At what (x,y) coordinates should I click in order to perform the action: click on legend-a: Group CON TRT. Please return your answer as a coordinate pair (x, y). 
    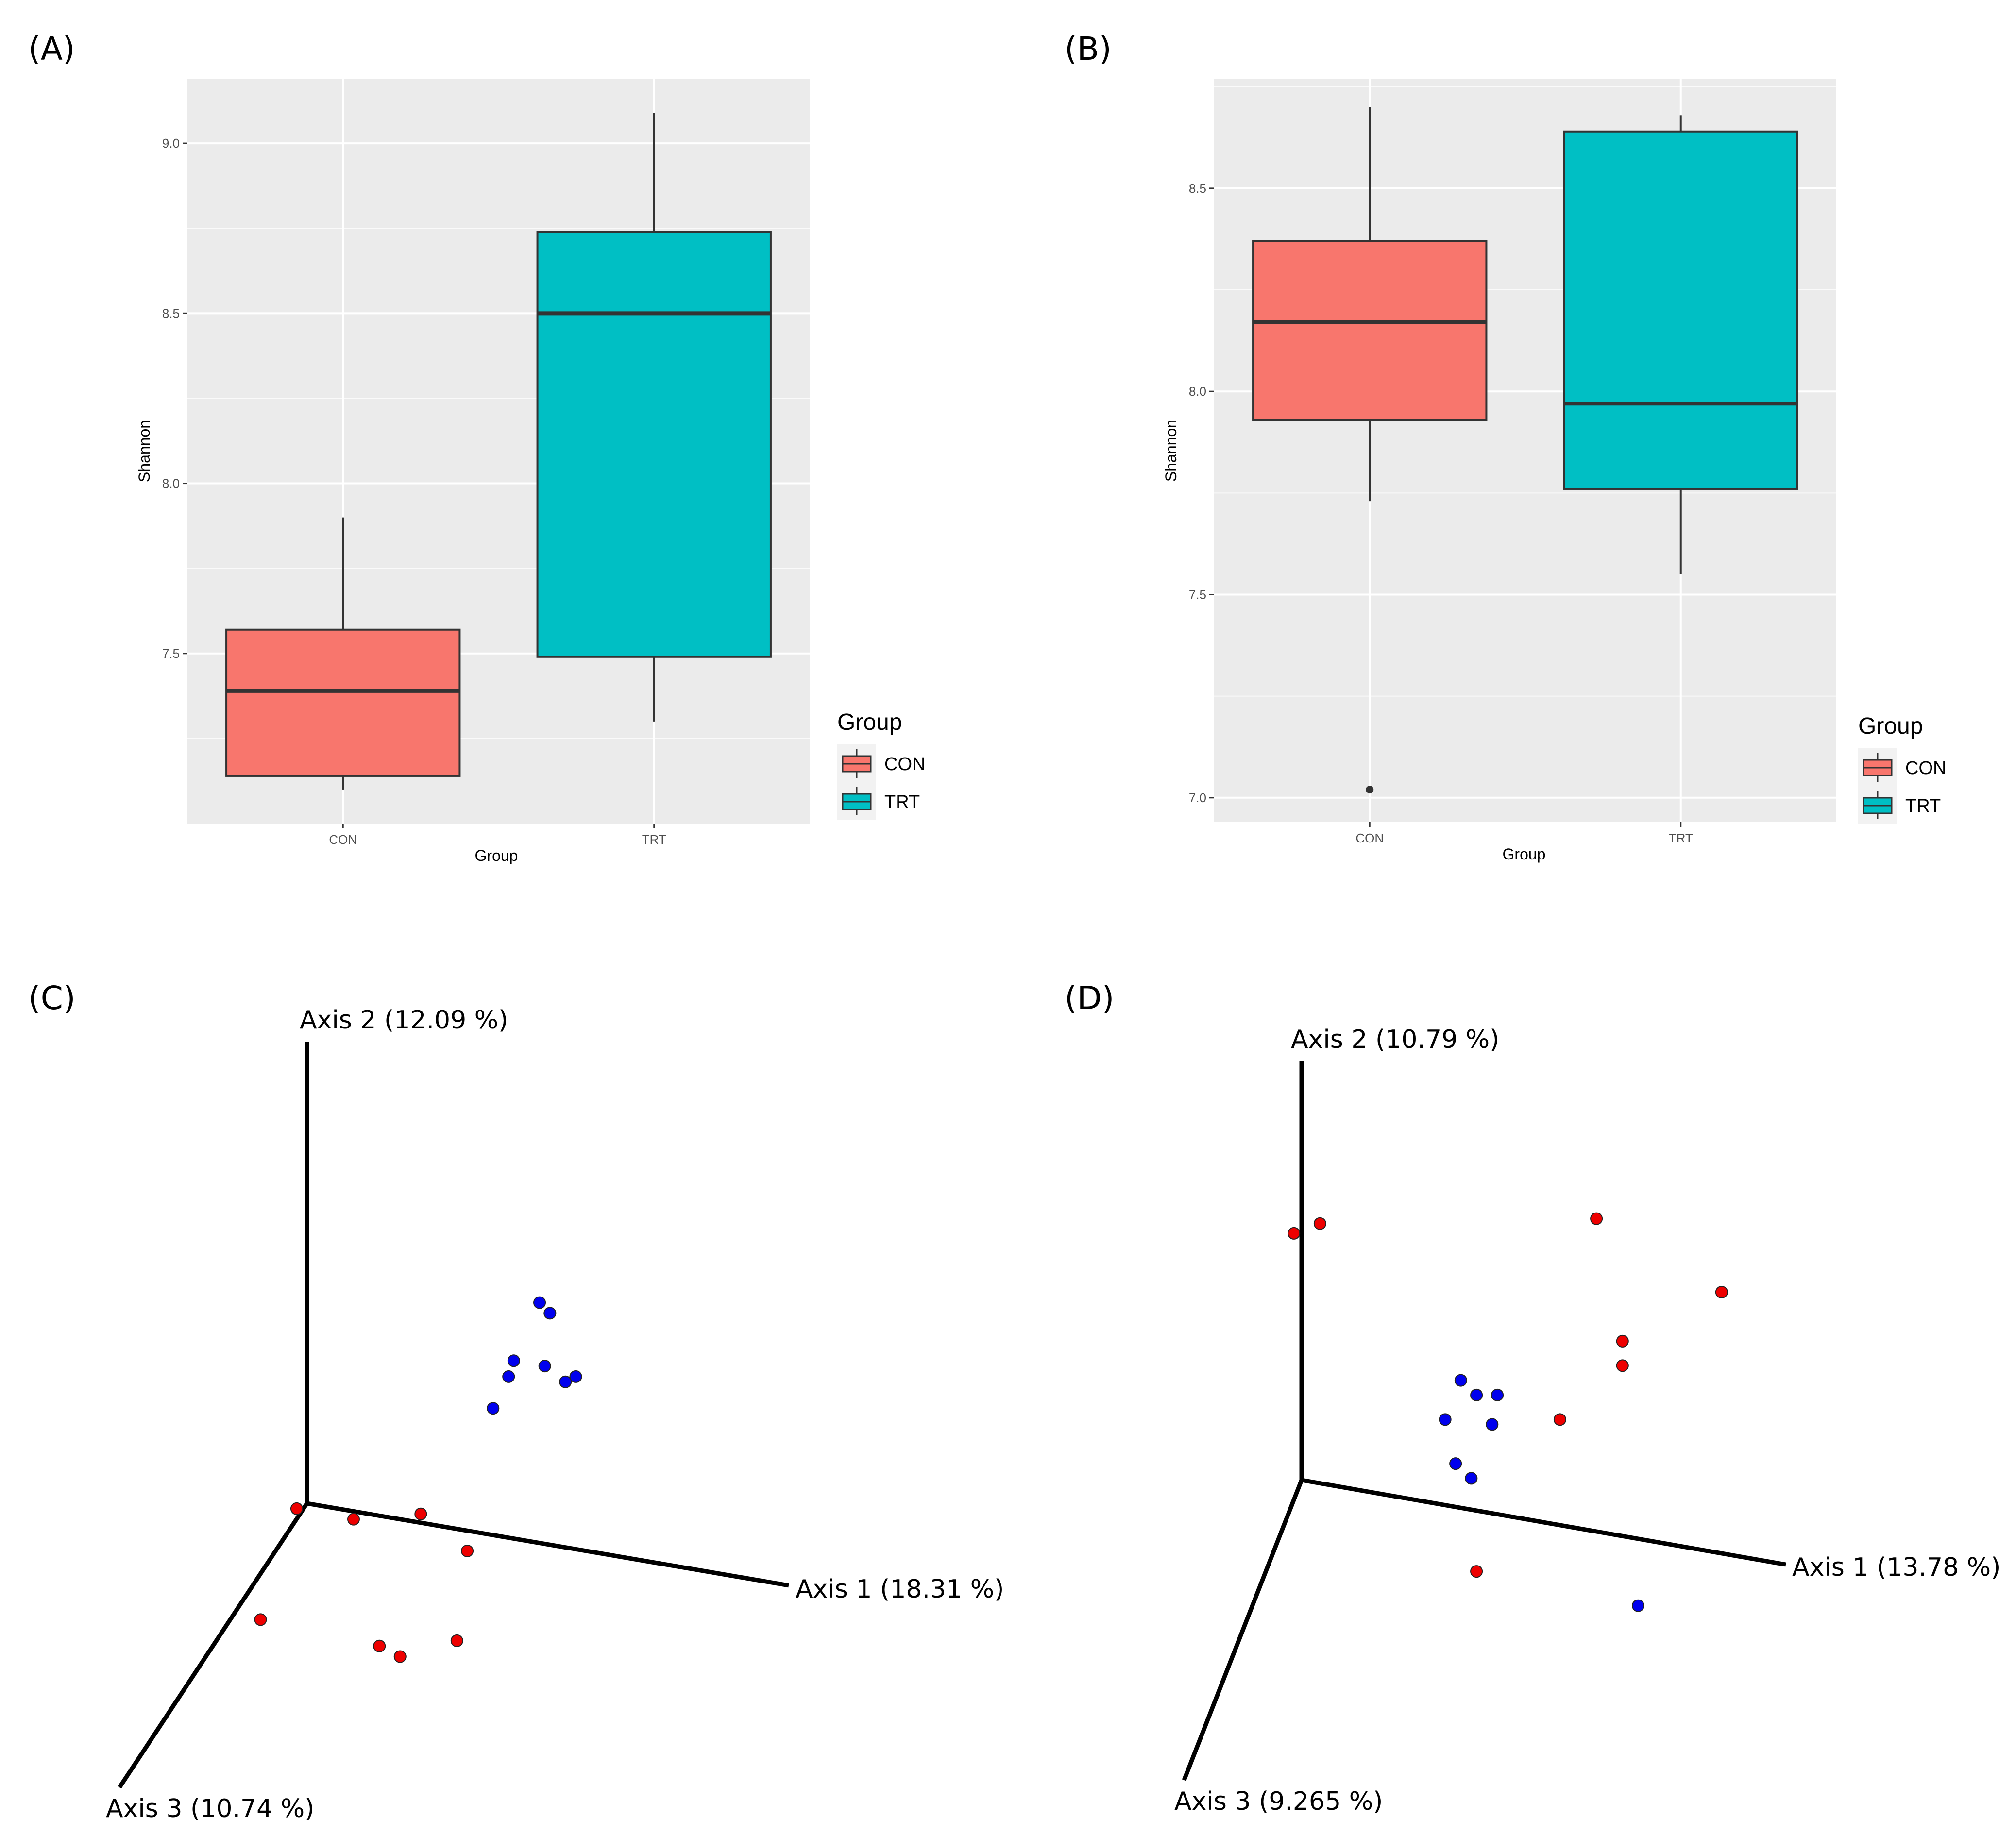
    Looking at the image, I should click on (881, 764).